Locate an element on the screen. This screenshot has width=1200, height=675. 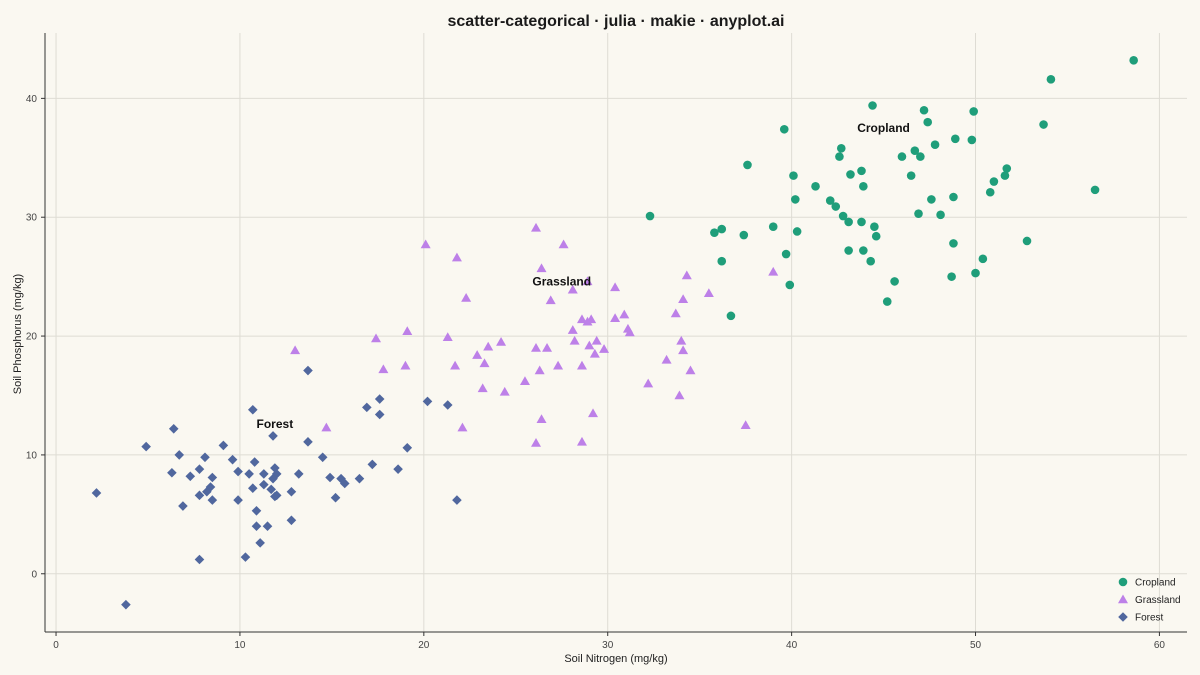
series-forest is located at coordinates (276, 487).